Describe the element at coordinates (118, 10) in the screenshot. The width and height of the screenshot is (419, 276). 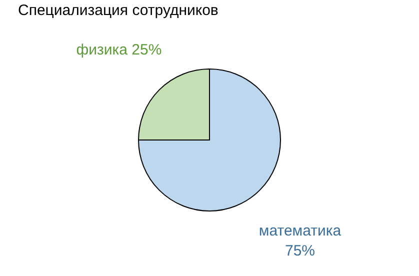
I see `chart-title: Специализация сотрудников` at that location.